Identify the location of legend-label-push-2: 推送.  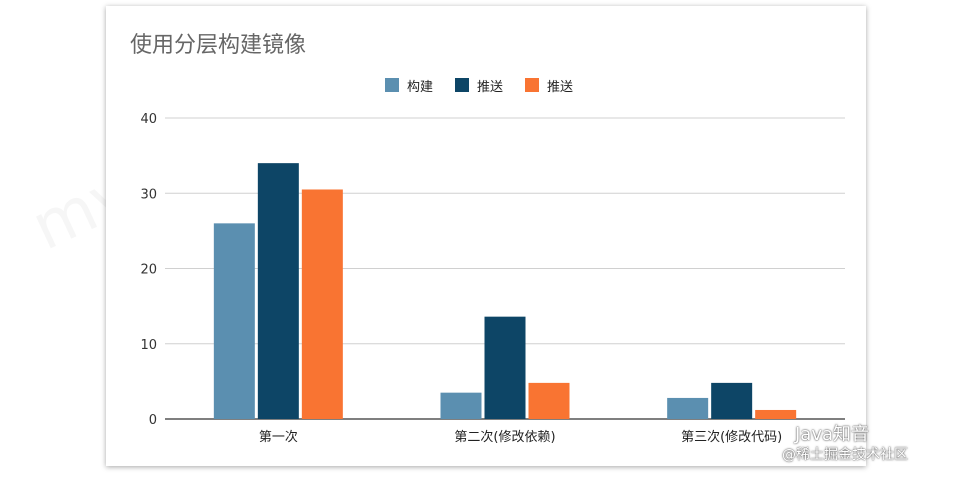
(560, 87).